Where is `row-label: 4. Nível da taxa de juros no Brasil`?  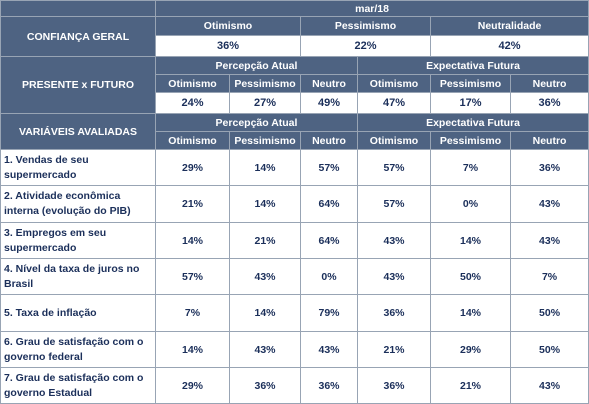 row-label: 4. Nível da taxa de juros no Brasil is located at coordinates (78, 276).